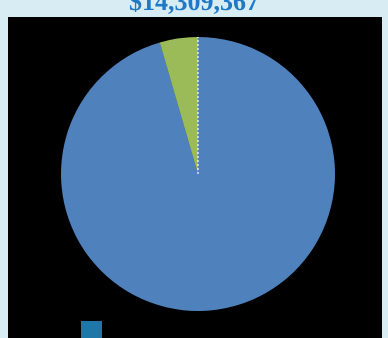 The image size is (388, 338). Describe the element at coordinates (91, 329) in the screenshot. I see `legend-swatch` at that location.